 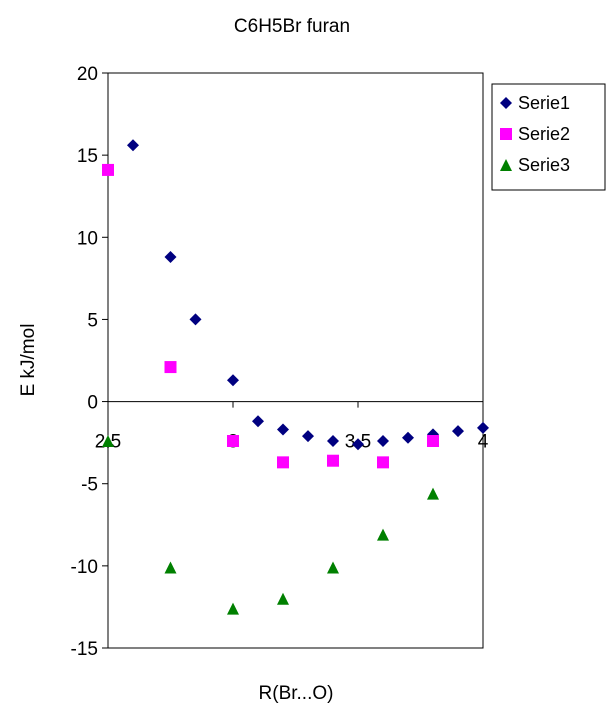 What do you see at coordinates (89, 485) in the screenshot?
I see `y-tick-label: -5` at bounding box center [89, 485].